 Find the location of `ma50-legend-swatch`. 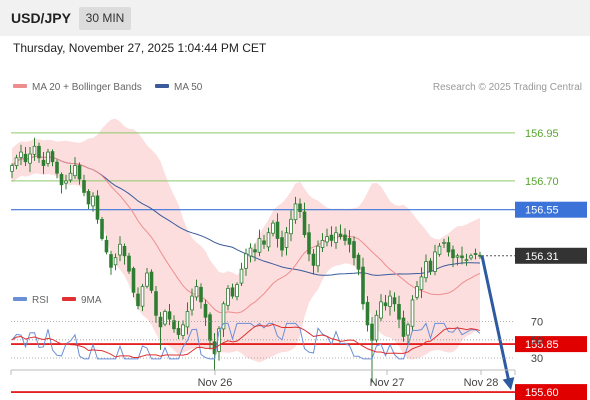

ma50-legend-swatch is located at coordinates (162, 86).